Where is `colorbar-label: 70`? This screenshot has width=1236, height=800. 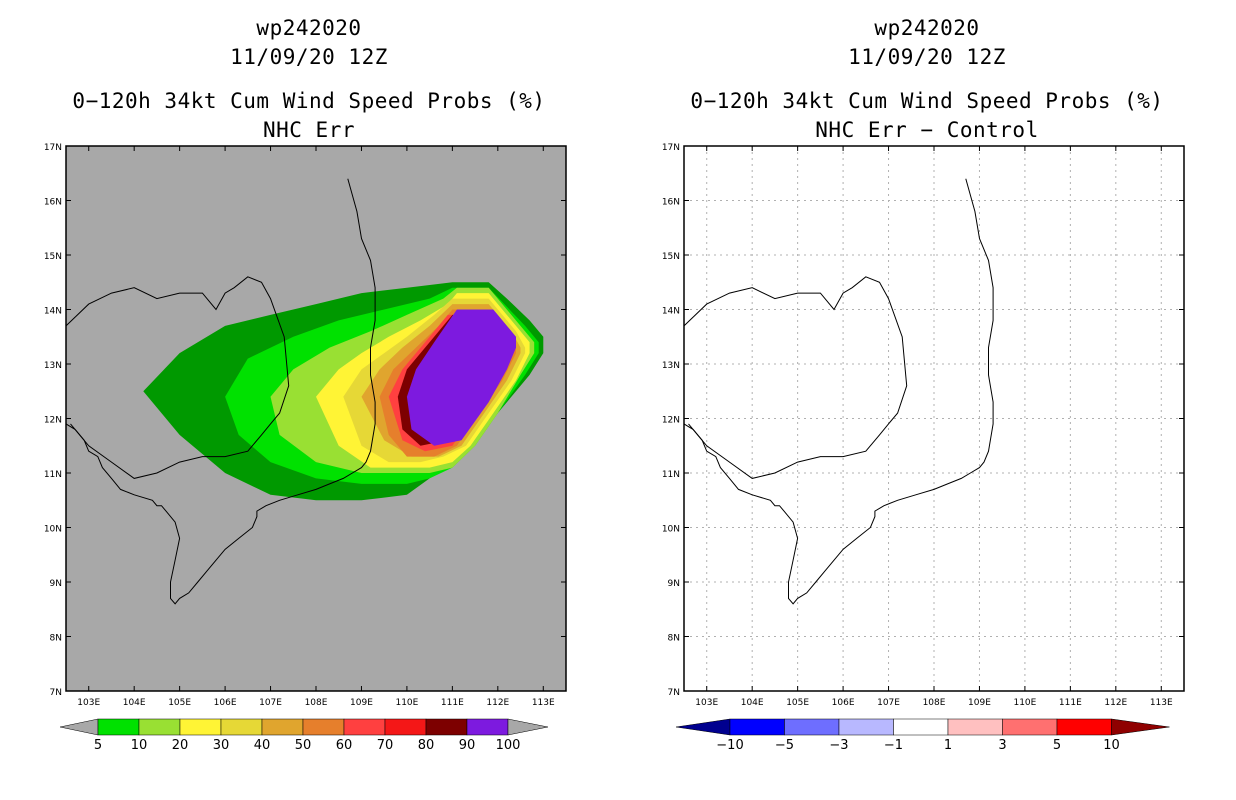 colorbar-label: 70 is located at coordinates (385, 745).